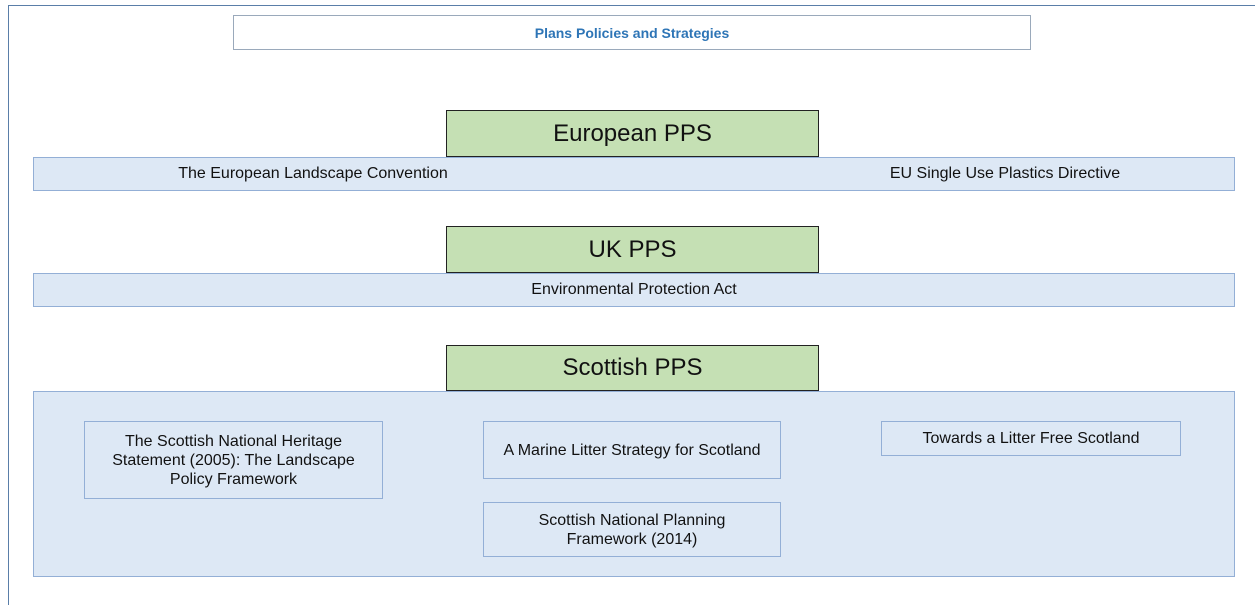 Image resolution: width=1255 pixels, height=605 pixels. What do you see at coordinates (1031, 438) in the screenshot?
I see `item-box: Towards a Litter Free Scotland` at bounding box center [1031, 438].